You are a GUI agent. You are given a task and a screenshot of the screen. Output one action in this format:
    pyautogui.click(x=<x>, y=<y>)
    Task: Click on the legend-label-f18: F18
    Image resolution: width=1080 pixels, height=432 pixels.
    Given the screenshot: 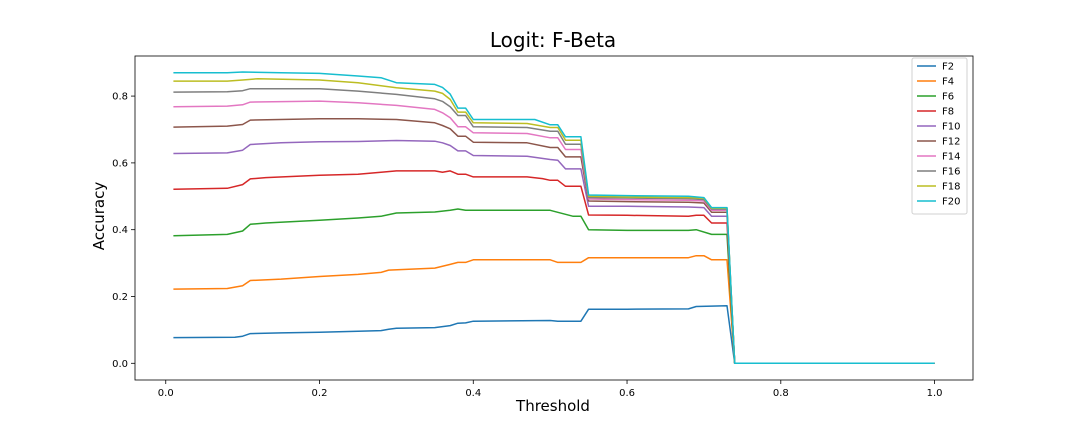 What is the action you would take?
    pyautogui.click(x=951, y=187)
    